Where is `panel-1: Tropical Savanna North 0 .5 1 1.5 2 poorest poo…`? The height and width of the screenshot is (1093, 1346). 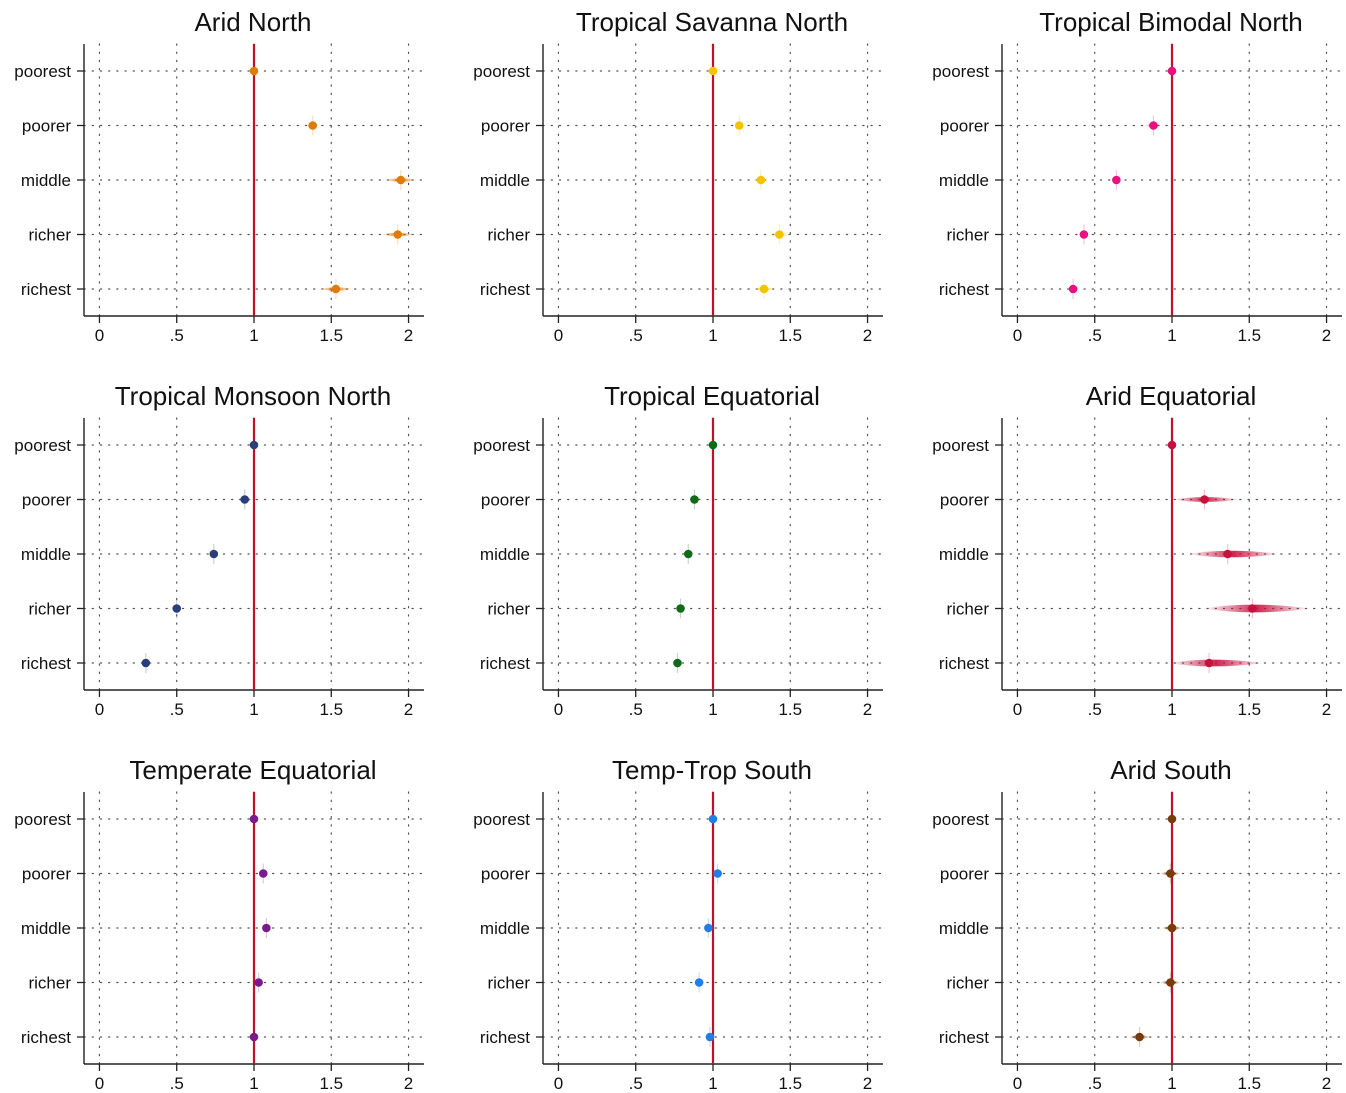 panel-1: Tropical Savanna North 0 .5 1 1.5 2 poorest poo… is located at coordinates (678, 176).